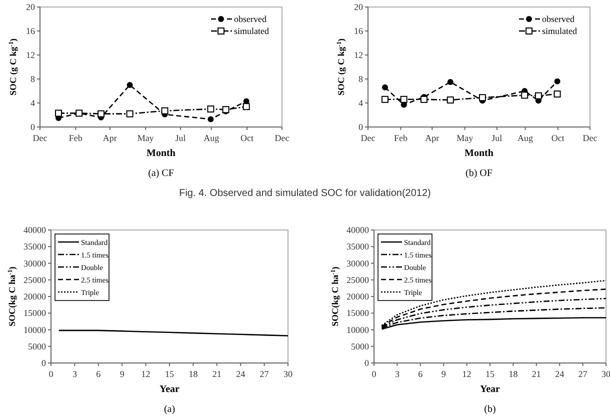  I want to click on text: (b) OF, so click(479, 173).